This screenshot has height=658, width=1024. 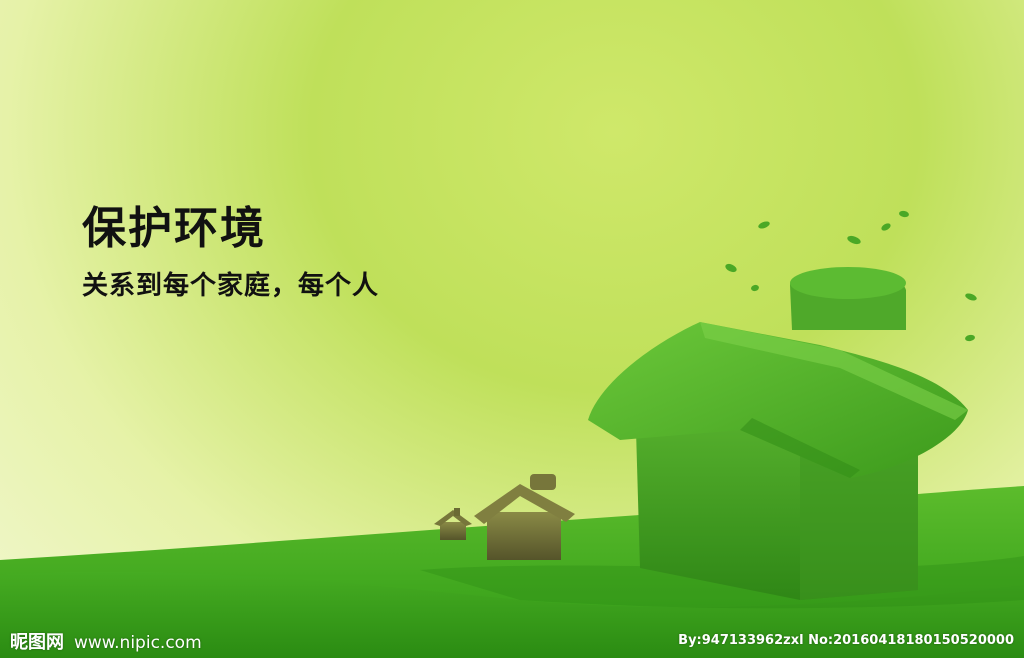 I want to click on watermark-credit: By:947133962zxl No:20160418180150520000, so click(x=846, y=640).